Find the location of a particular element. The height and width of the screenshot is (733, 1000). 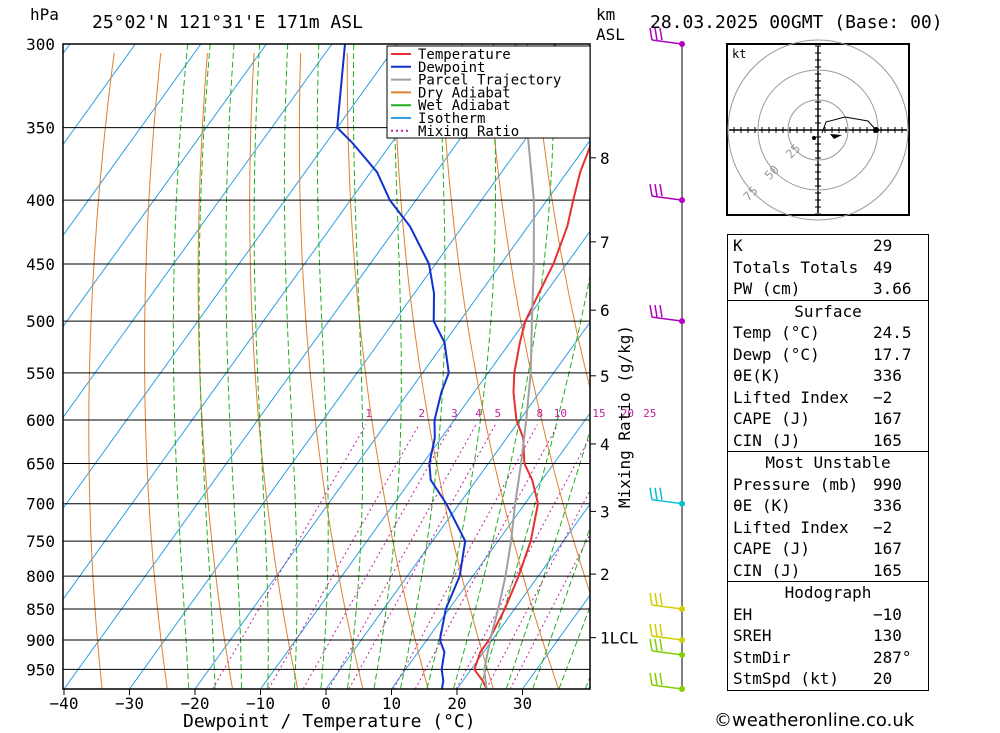

datetime-title: 28.03.2025 00GMT (Base: 00) is located at coordinates (796, 22).